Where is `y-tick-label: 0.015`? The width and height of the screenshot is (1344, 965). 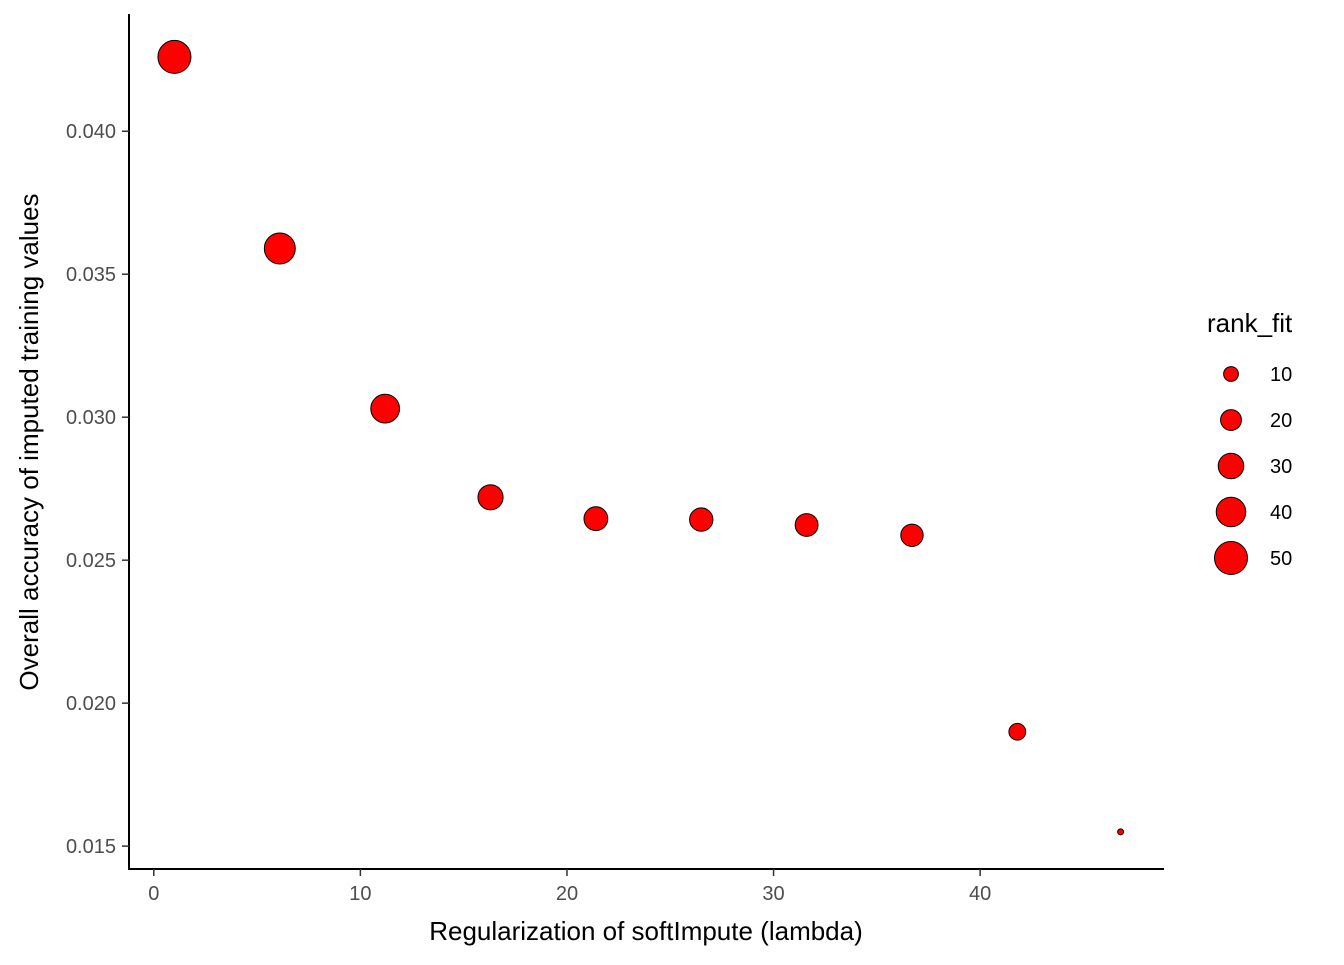
y-tick-label: 0.015 is located at coordinates (91, 847).